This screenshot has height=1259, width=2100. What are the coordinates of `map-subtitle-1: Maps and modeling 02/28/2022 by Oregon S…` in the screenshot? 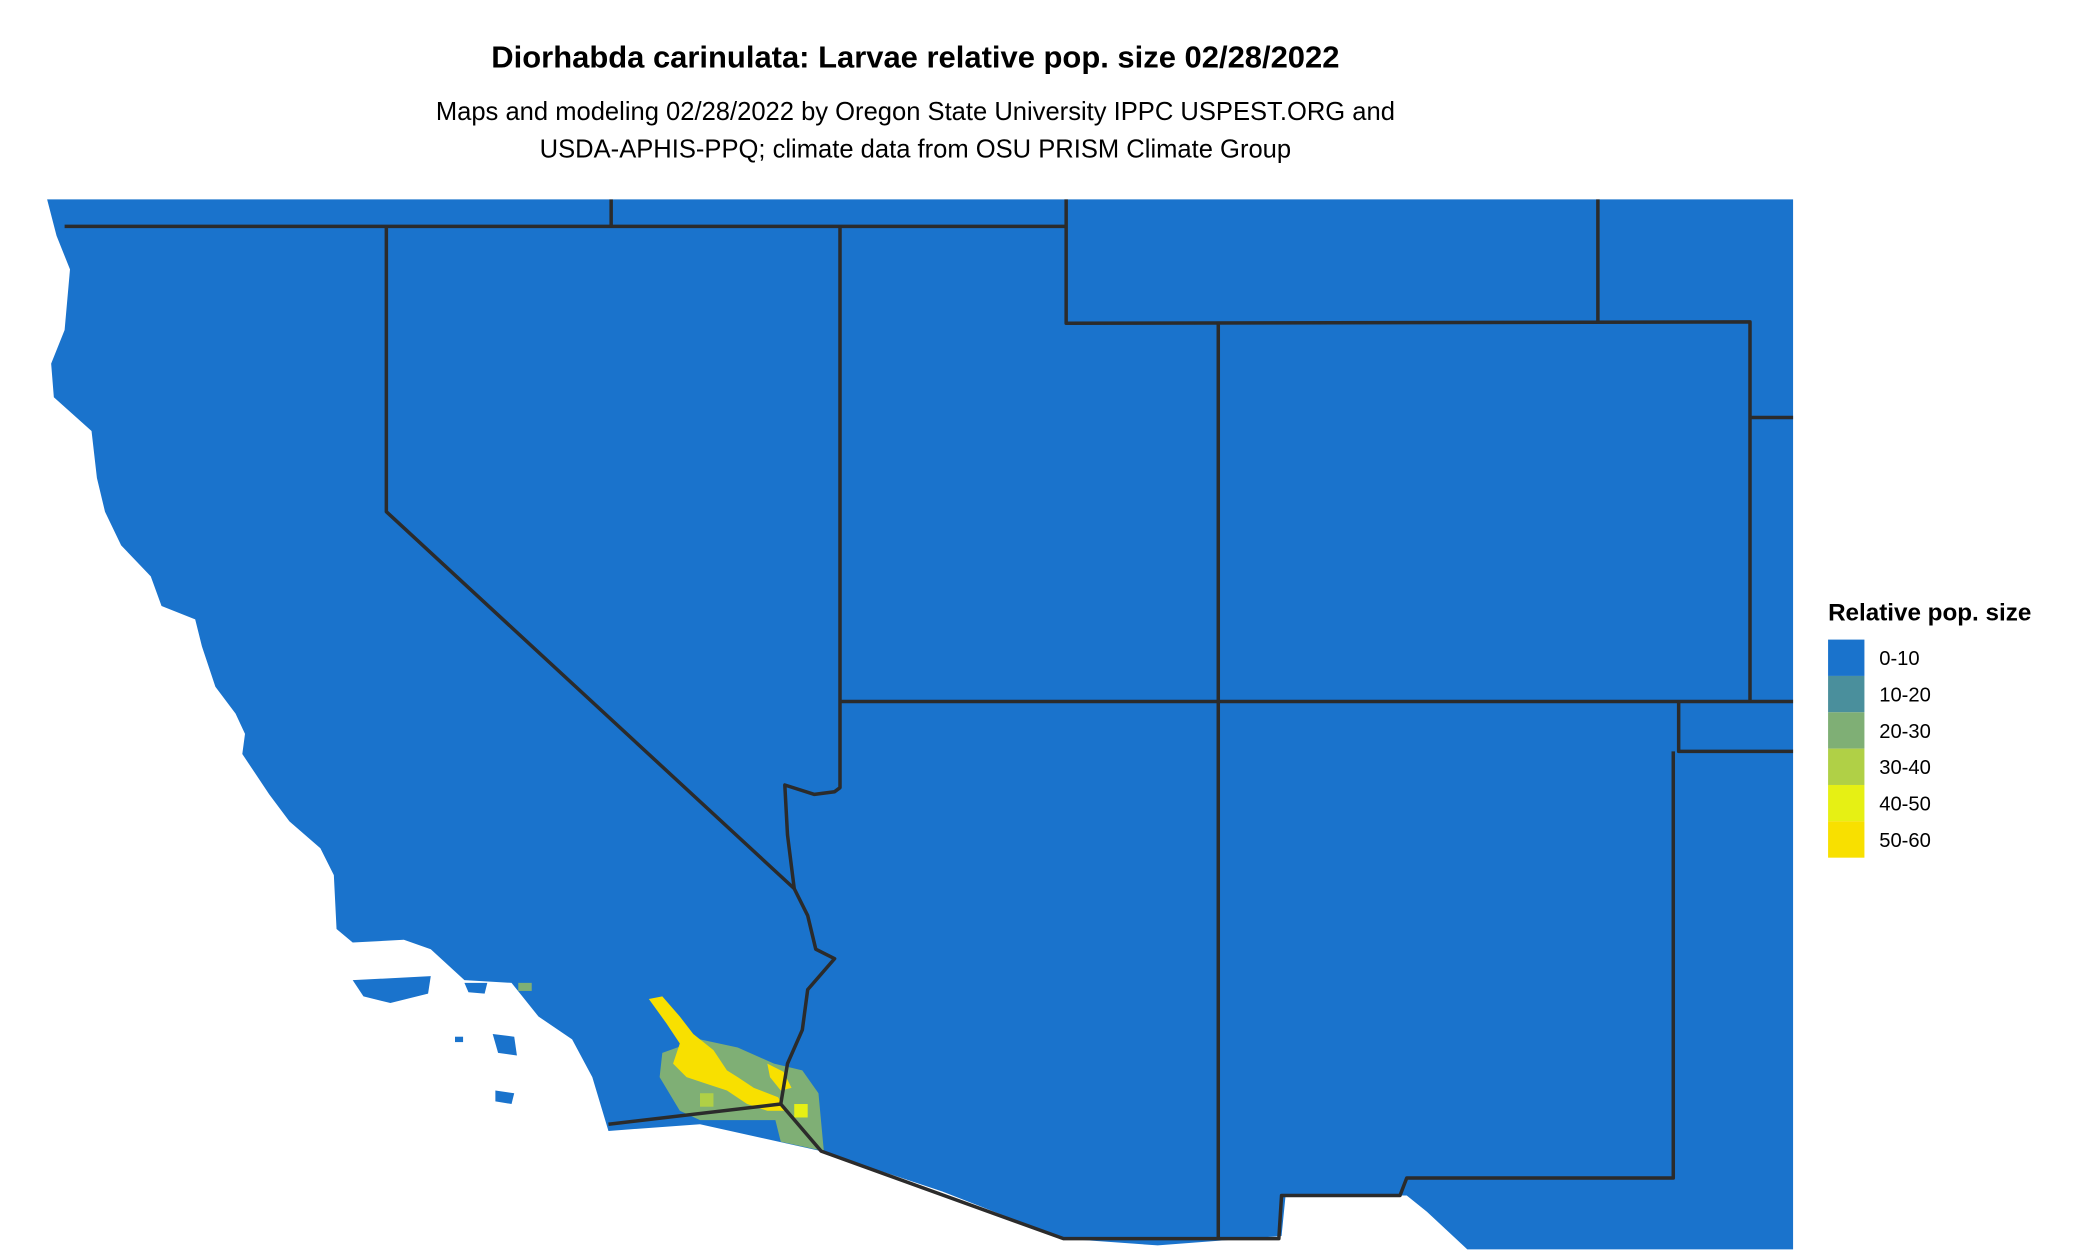 It's located at (915, 112).